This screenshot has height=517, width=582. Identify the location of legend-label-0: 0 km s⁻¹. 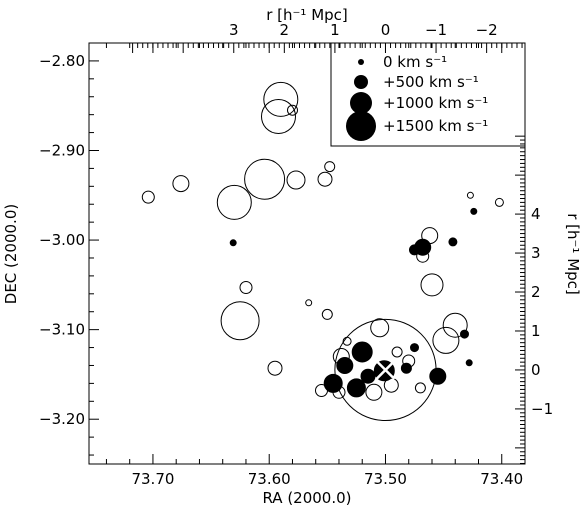
(415, 62).